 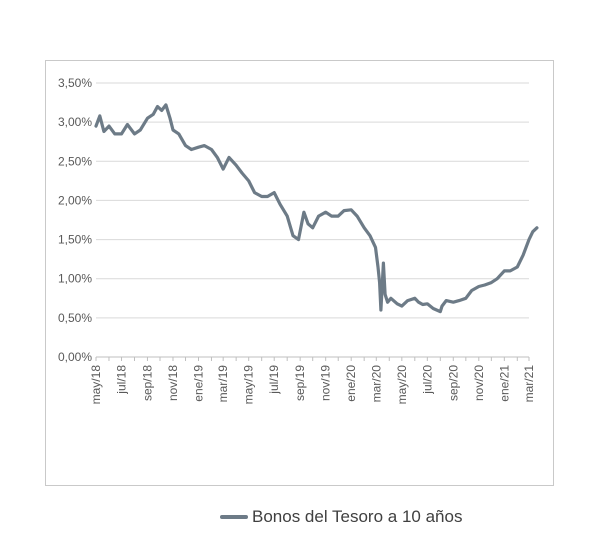 I want to click on x-tick-label: mar/20, so click(x=376, y=384).